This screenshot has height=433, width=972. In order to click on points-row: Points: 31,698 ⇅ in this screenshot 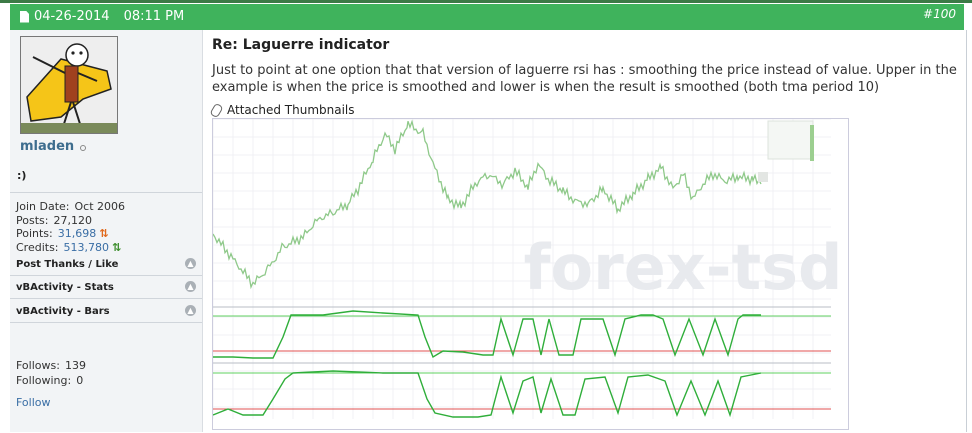, I will do `click(70, 234)`.